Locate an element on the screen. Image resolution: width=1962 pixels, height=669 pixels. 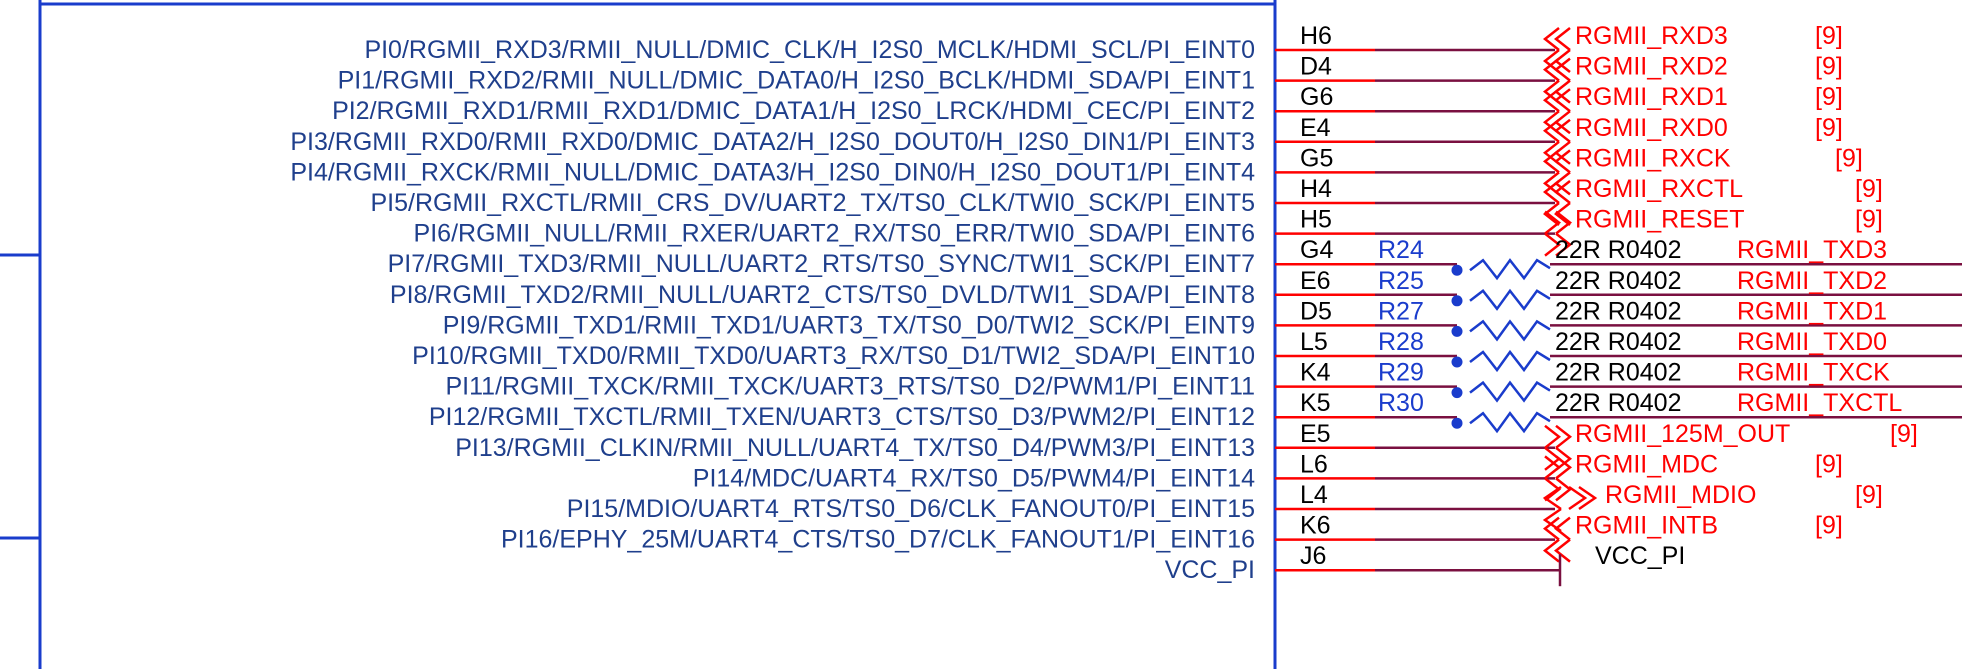
pin-name: VCC_PI is located at coordinates (1210, 570).